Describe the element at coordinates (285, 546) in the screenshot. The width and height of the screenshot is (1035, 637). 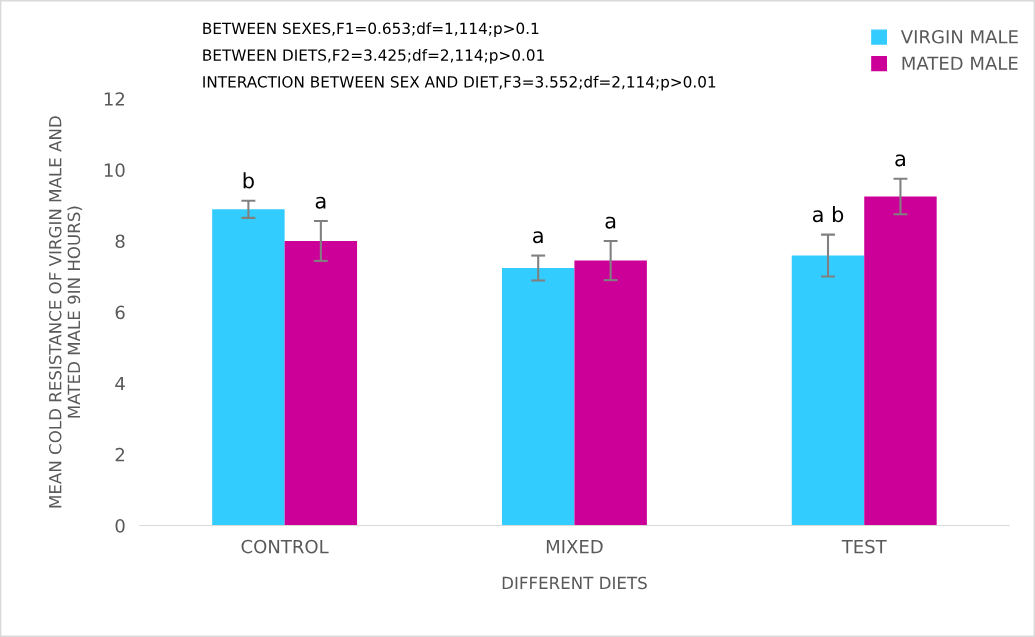
I see `x-tick-label: CONTROL` at that location.